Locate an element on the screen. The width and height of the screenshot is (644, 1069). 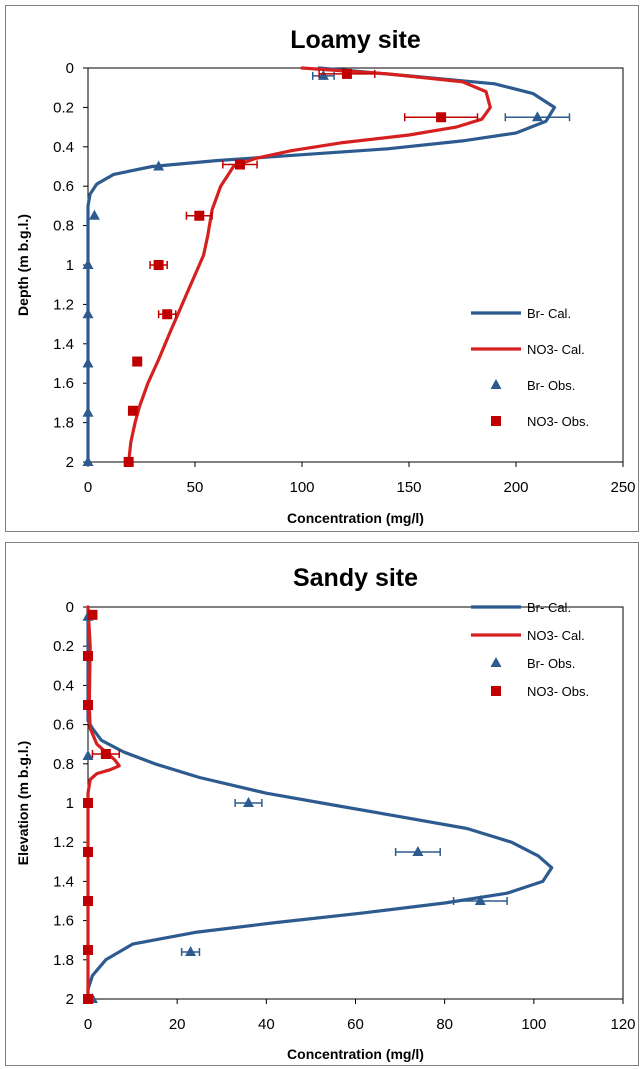
y-axis-label: Elevation (m b.g.l.) is located at coordinates (23, 803).